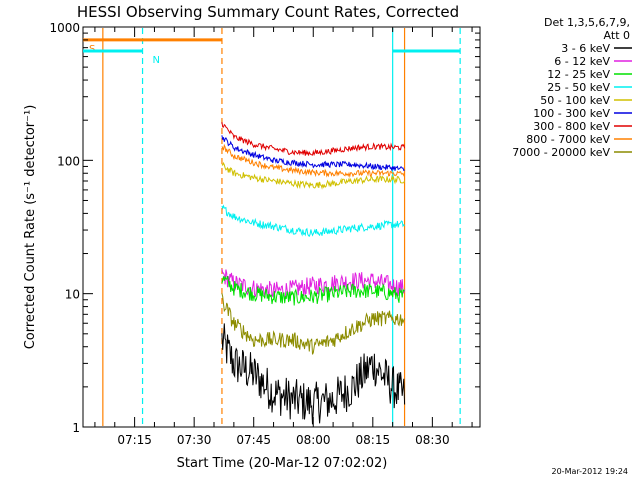 This screenshot has width=640, height=480. Describe the element at coordinates (578, 74) in the screenshot. I see `legend-label-2: 12 - 25 keV` at that location.